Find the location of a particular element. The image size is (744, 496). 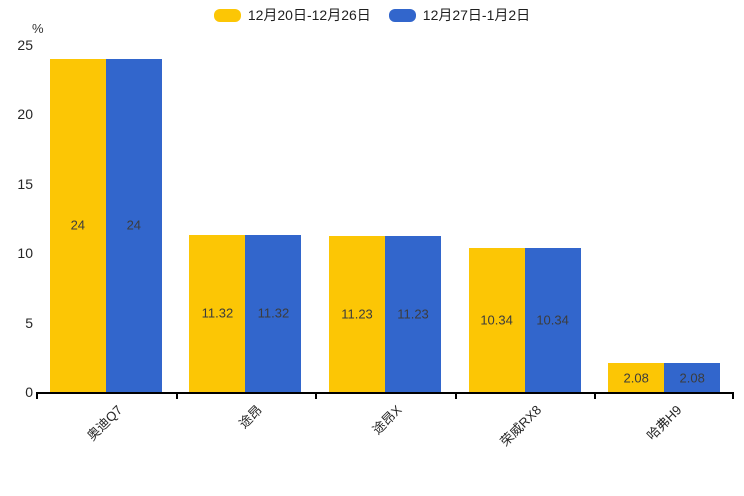

x-axis-category-label: 途昂 is located at coordinates (251, 417).